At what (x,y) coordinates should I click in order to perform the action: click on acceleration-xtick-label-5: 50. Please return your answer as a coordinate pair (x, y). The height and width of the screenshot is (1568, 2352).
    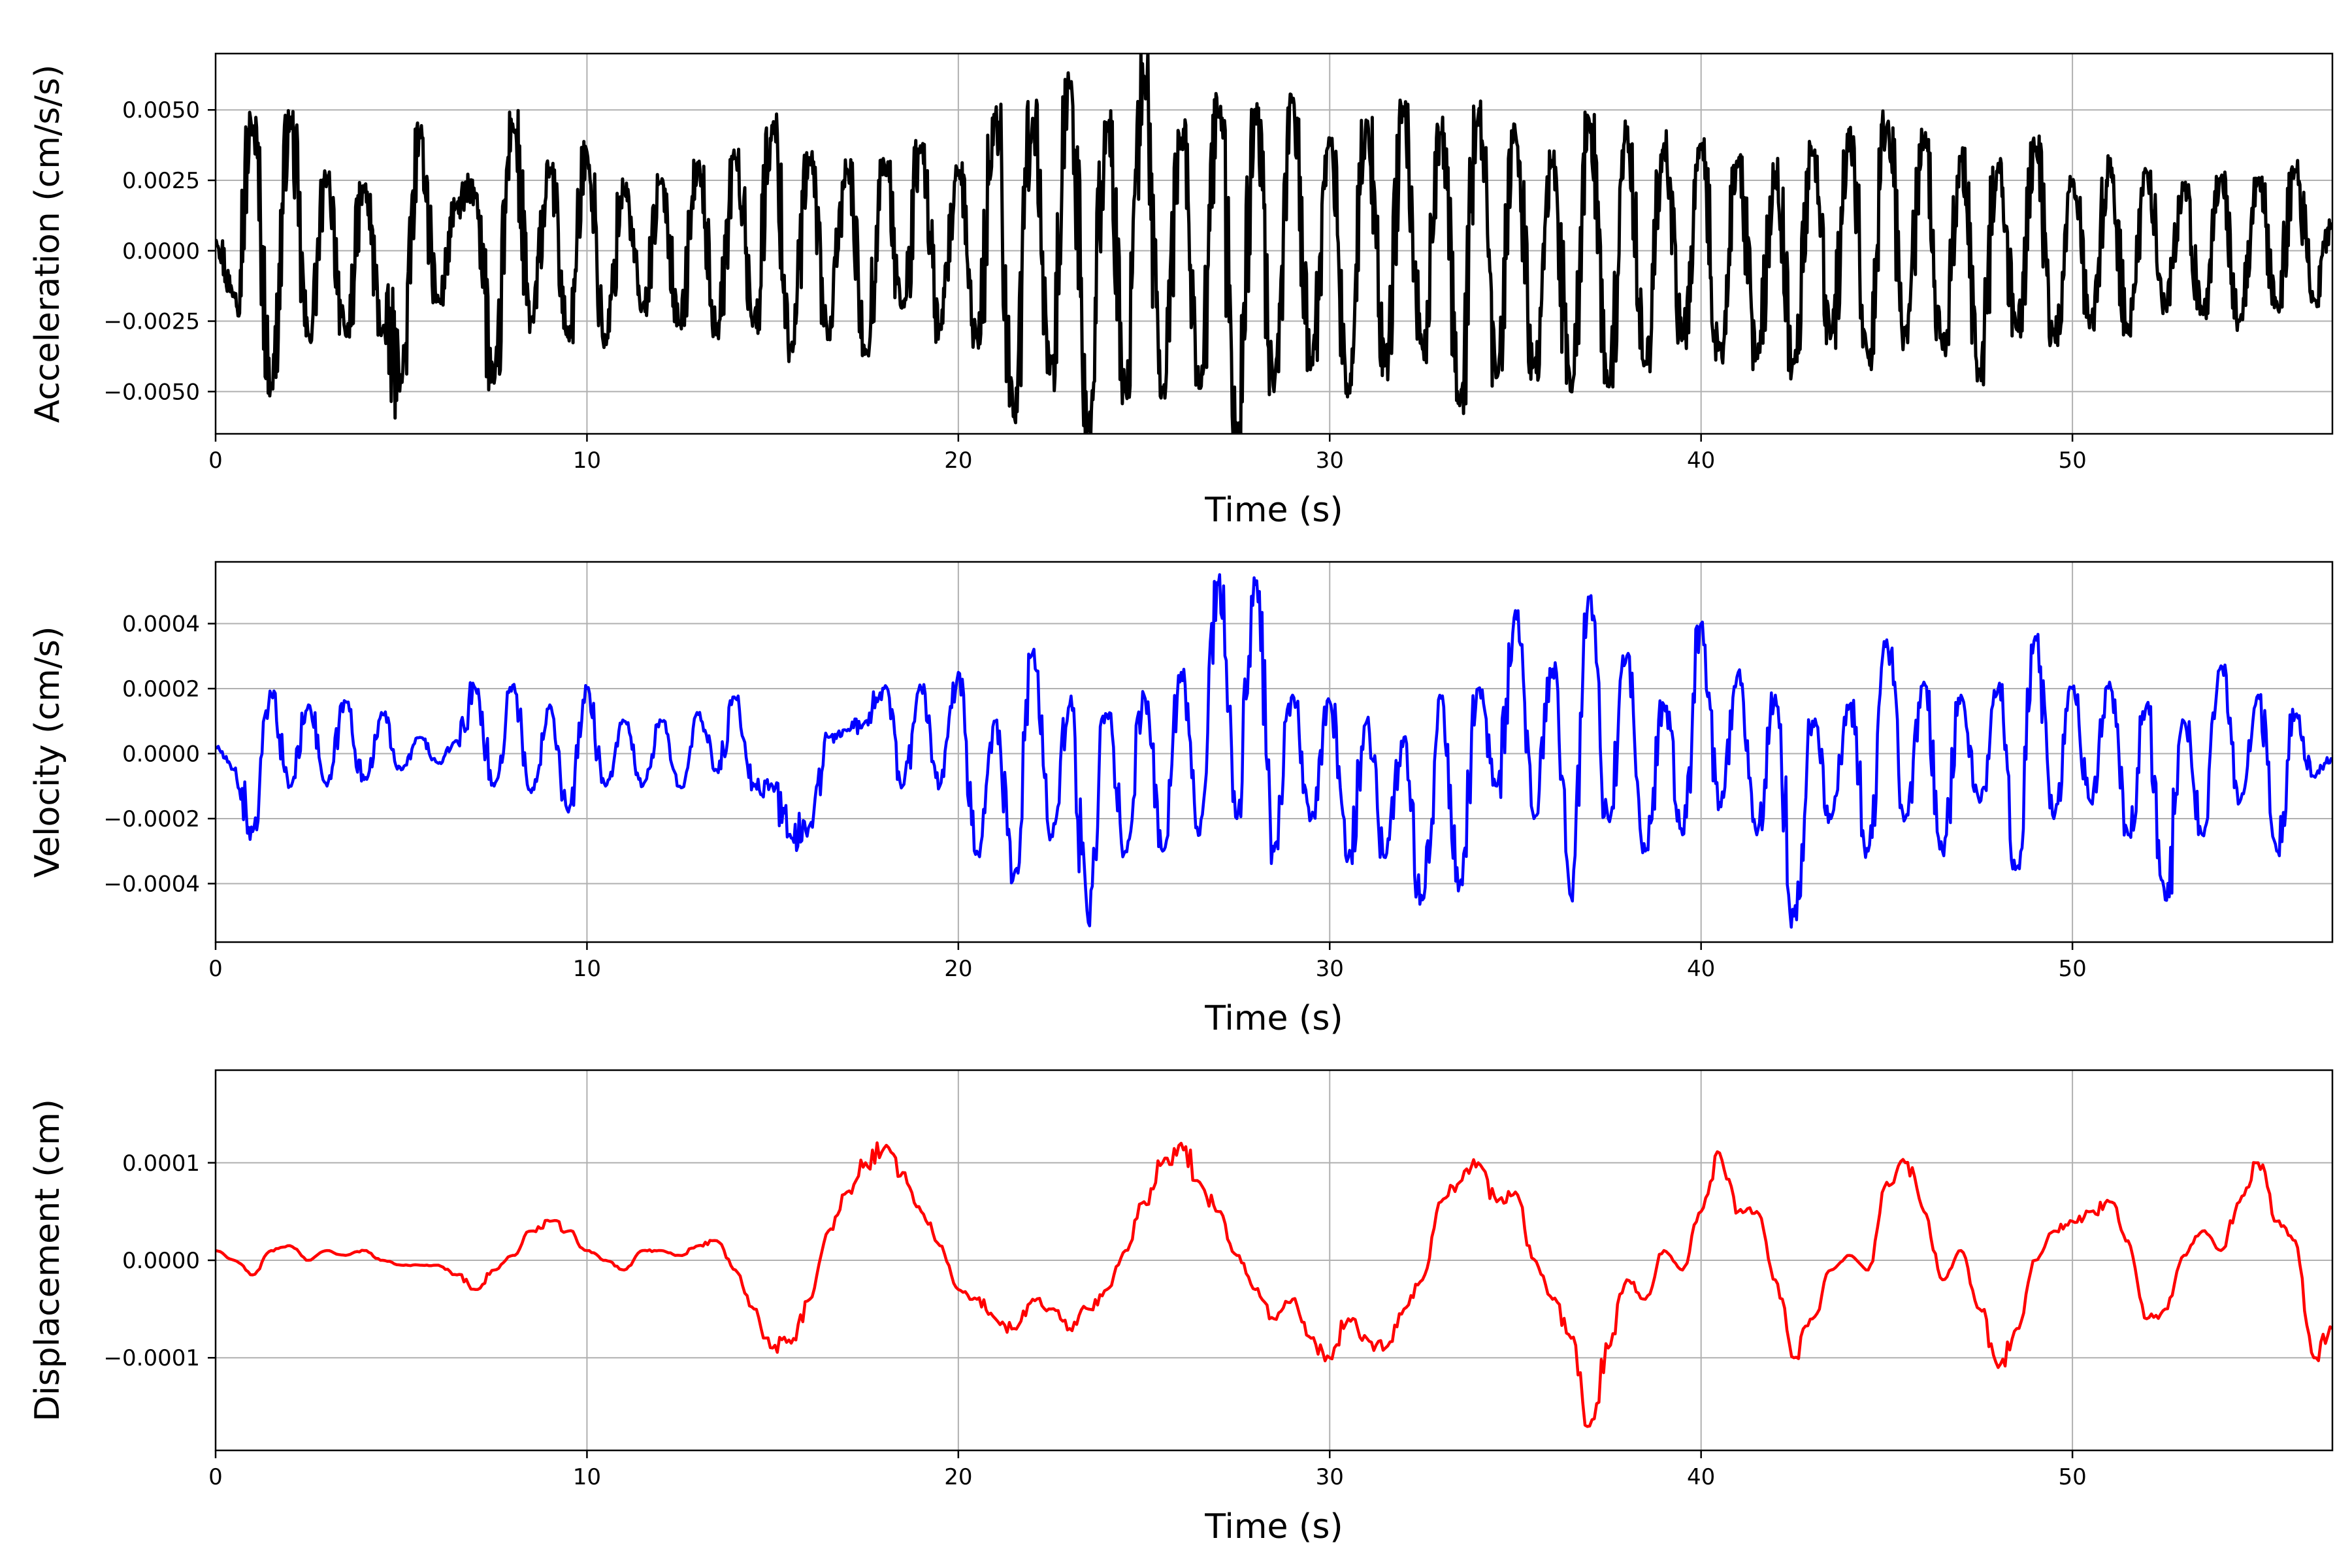
    Looking at the image, I should click on (2072, 461).